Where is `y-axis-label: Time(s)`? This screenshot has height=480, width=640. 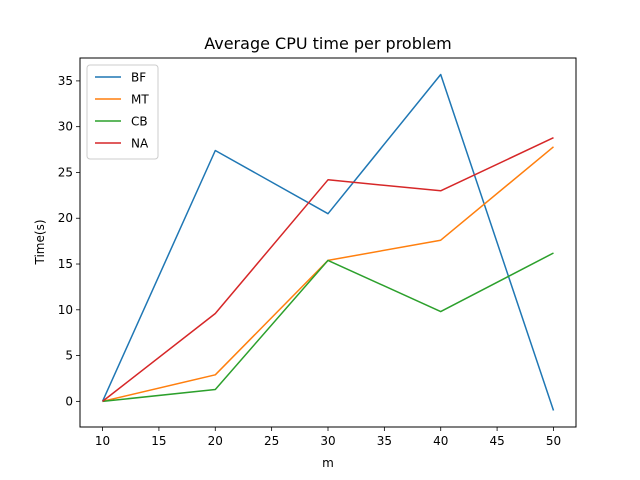 y-axis-label: Time(s) is located at coordinates (40, 243).